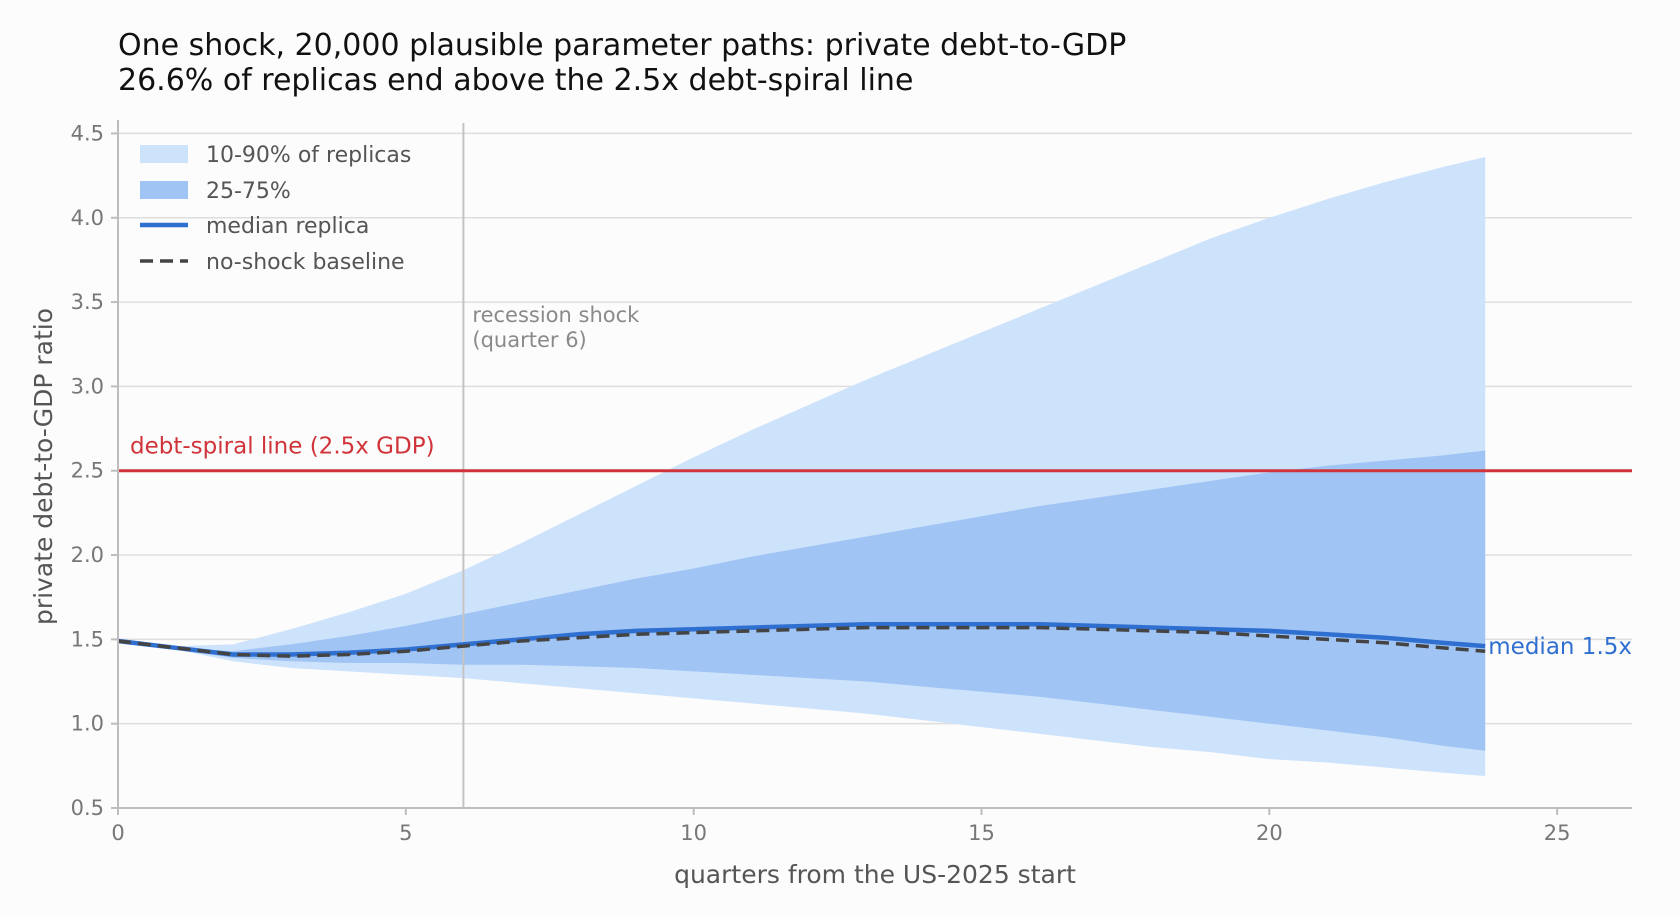  Describe the element at coordinates (282, 447) in the screenshot. I see `debt-spiral-label: debt-spiral line (2.5x GDP)` at that location.